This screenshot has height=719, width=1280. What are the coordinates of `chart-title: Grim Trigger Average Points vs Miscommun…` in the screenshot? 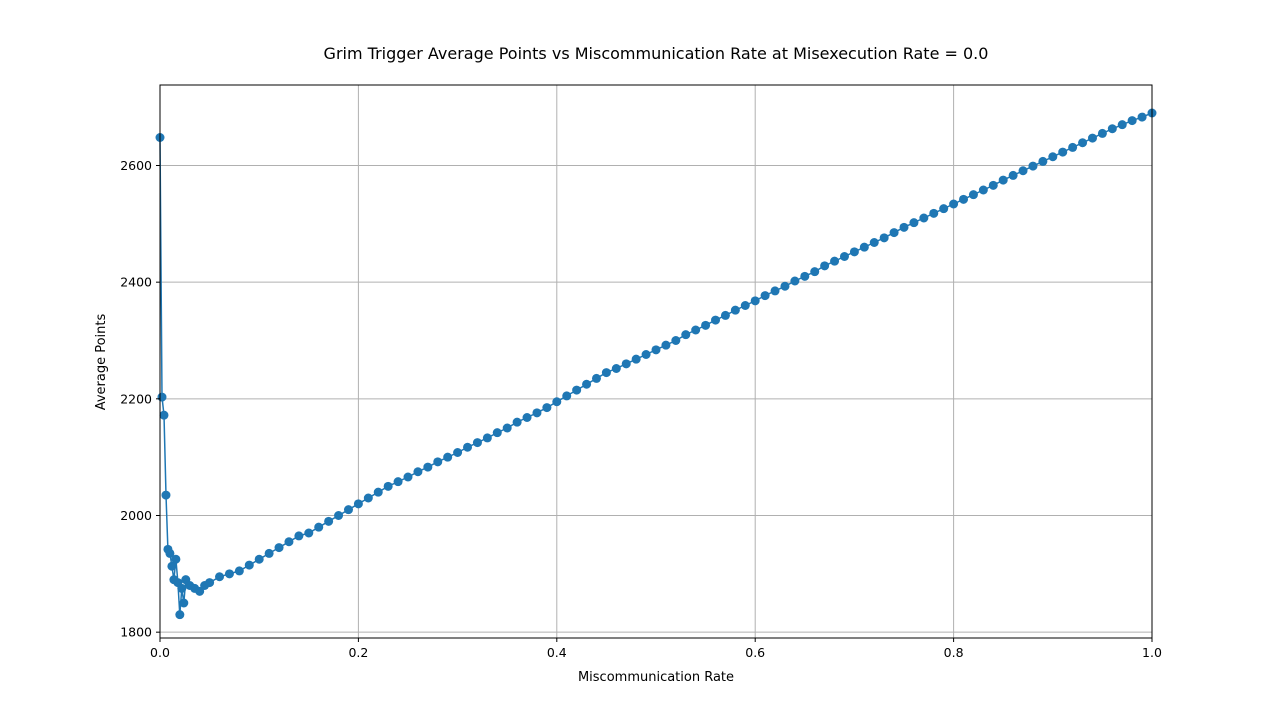 It's located at (656, 53).